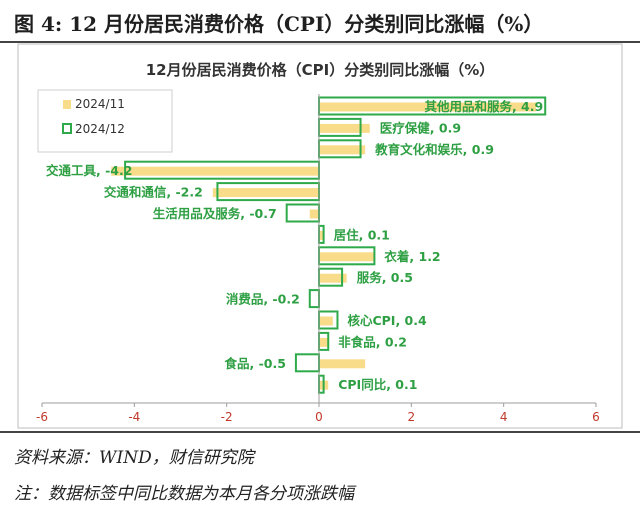  I want to click on bottom-rule, so click(320, 432).